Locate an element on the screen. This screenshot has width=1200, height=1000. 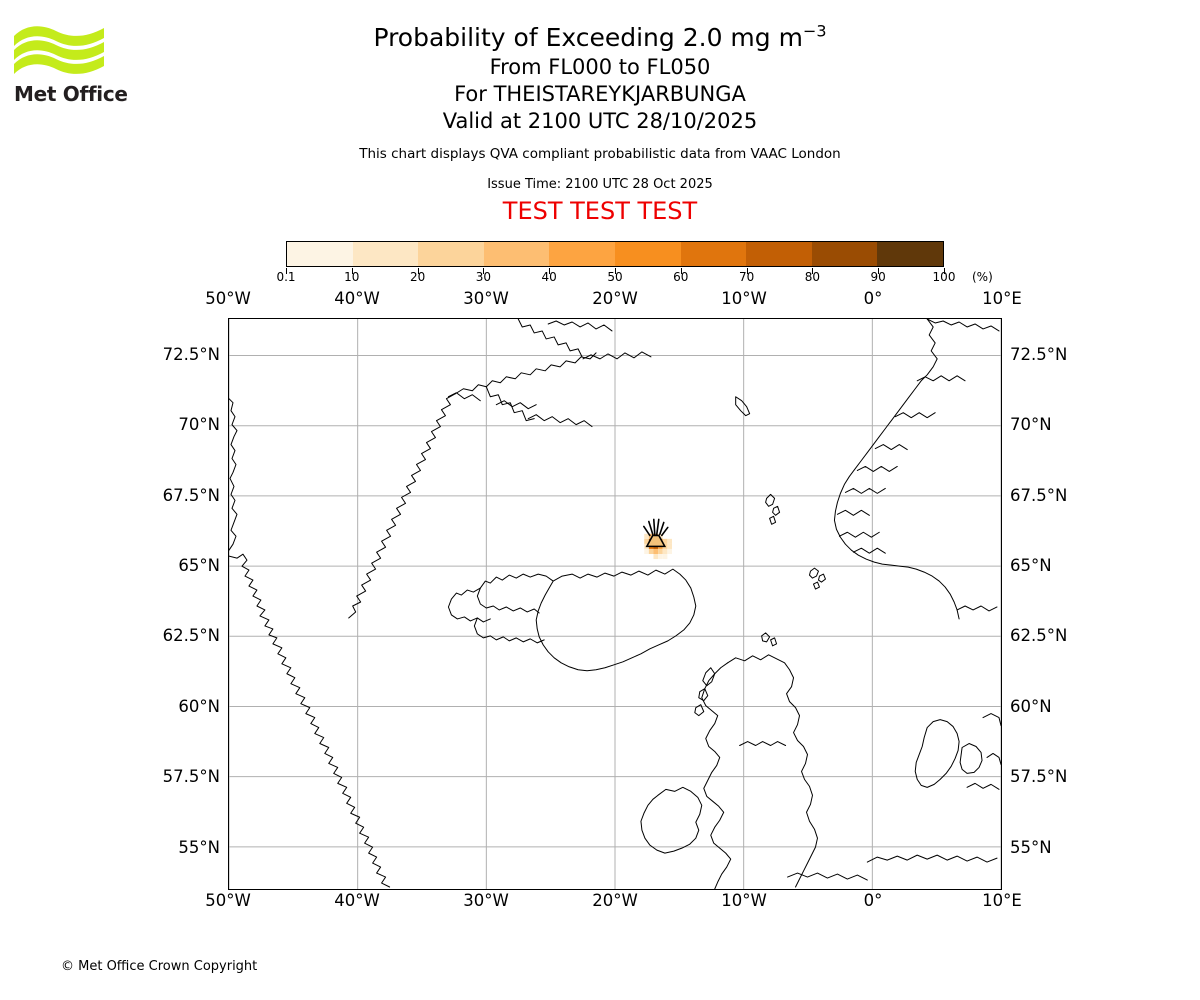
title-valid-time: Valid at 2100 UTC 28/10/2025 is located at coordinates (600, 121).